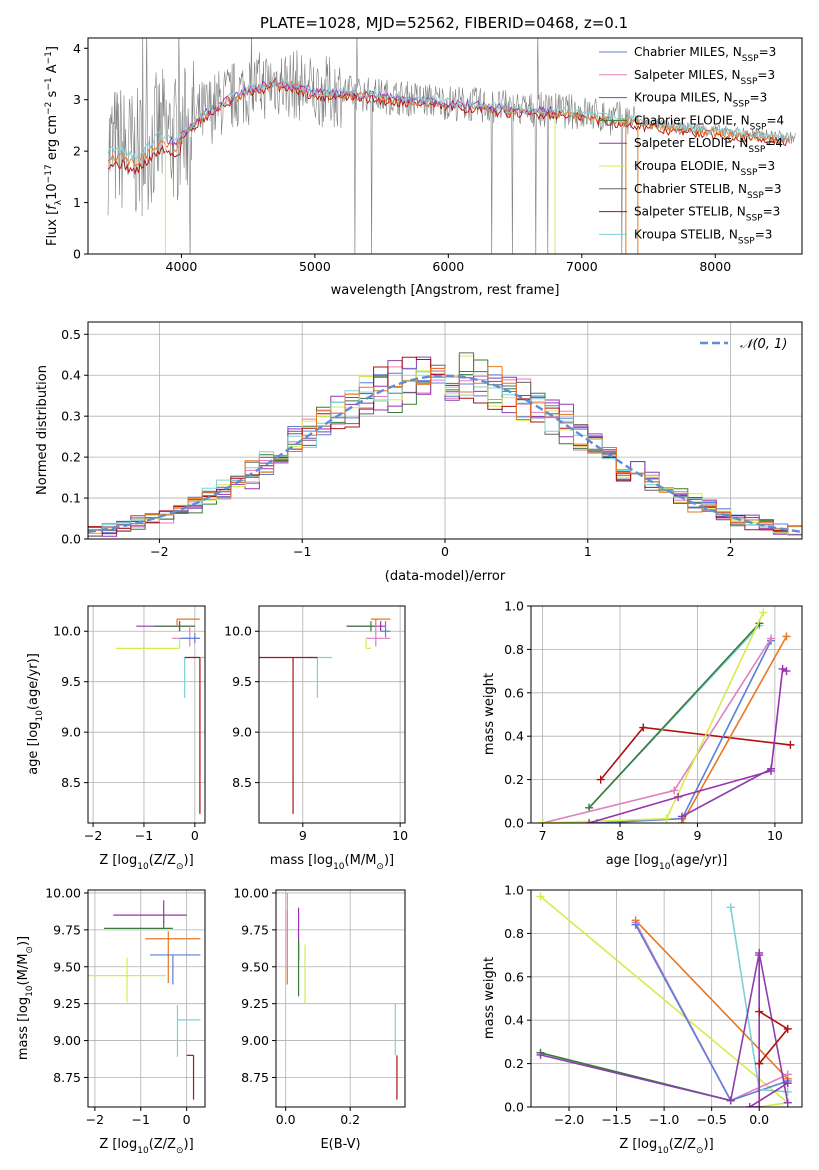 The height and width of the screenshot is (1170, 819). Describe the element at coordinates (715, 266) in the screenshot. I see `x-tick-label: 8000` at that location.